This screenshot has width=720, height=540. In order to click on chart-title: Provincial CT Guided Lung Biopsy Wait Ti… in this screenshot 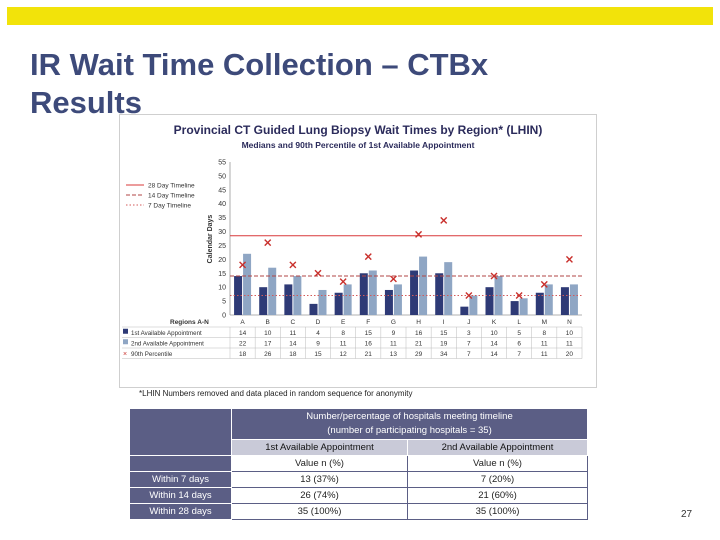, I will do `click(358, 130)`.